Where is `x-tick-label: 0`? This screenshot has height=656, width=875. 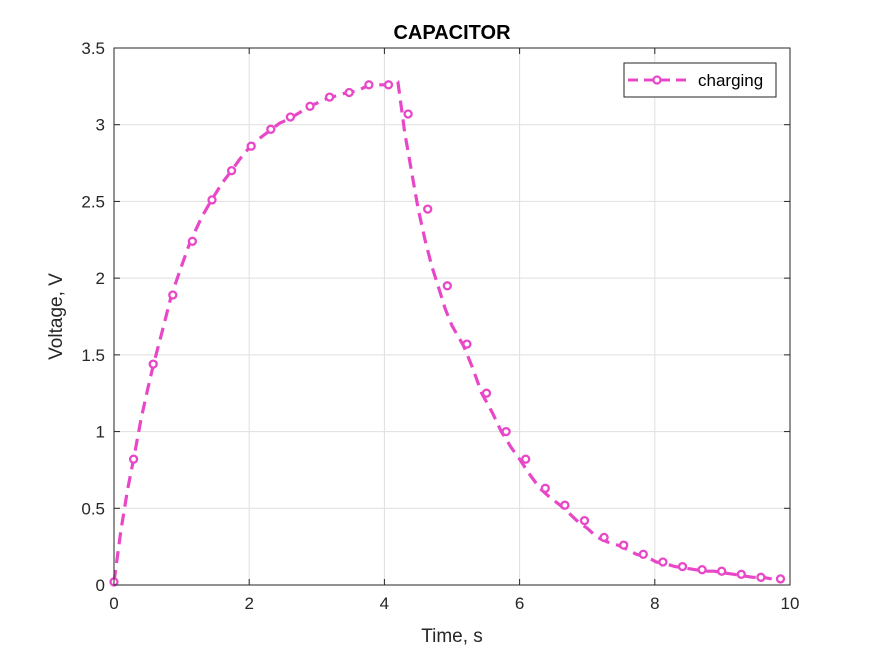 x-tick-label: 0 is located at coordinates (113, 603).